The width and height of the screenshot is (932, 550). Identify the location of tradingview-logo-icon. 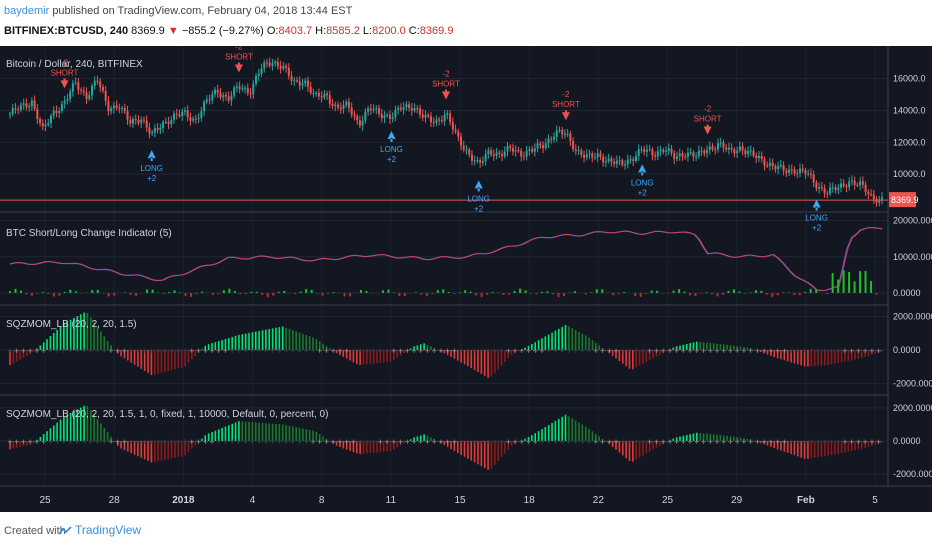
(65, 530).